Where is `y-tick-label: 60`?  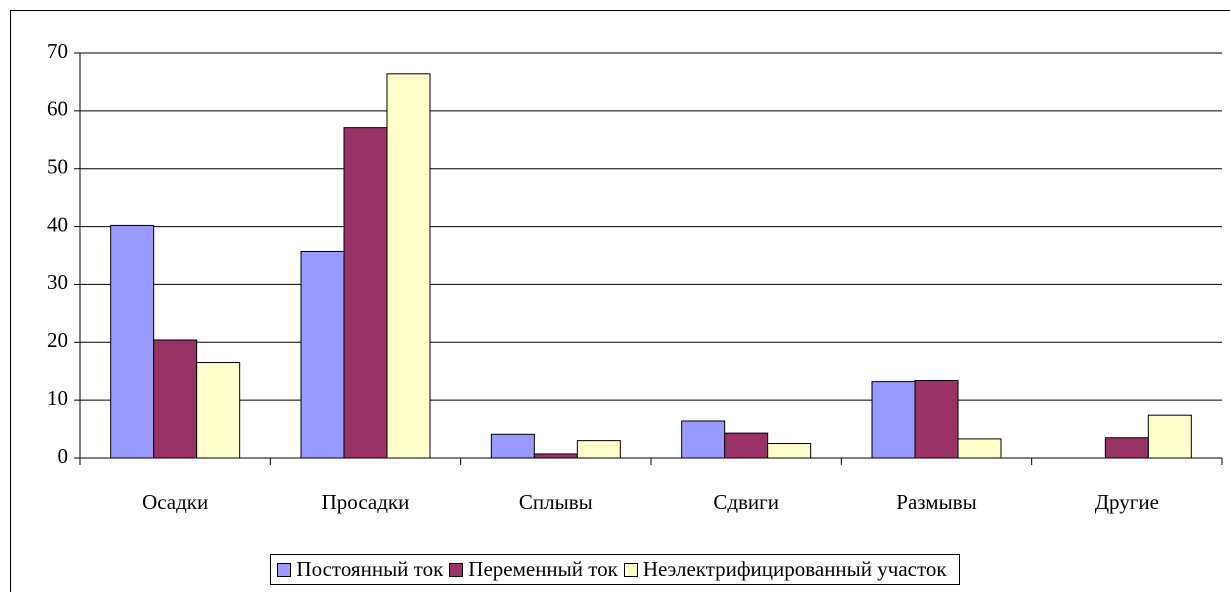 y-tick-label: 60 is located at coordinates (57, 109).